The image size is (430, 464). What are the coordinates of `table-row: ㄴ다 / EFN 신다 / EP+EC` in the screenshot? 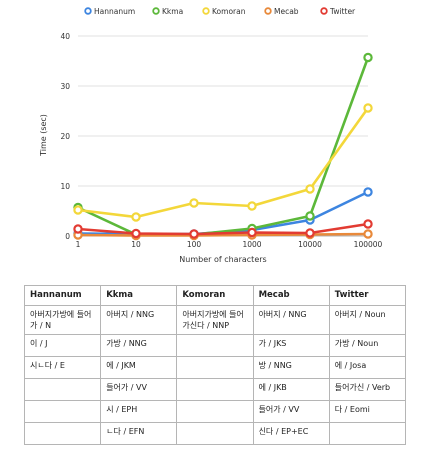 It's located at (215, 433).